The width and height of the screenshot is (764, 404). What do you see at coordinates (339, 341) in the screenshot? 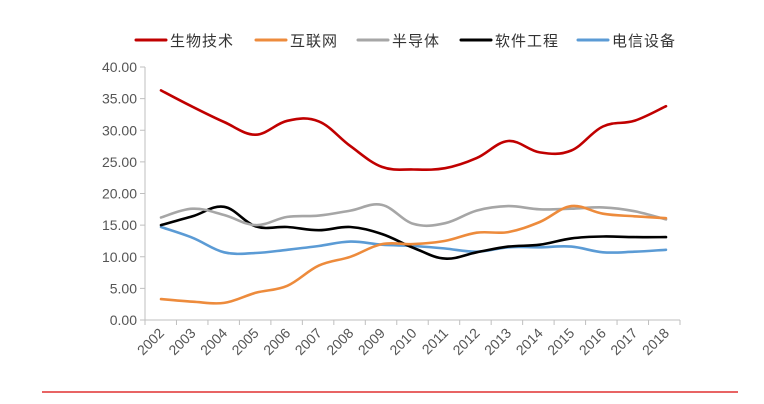
I see `x-tick-label: 2008` at bounding box center [339, 341].